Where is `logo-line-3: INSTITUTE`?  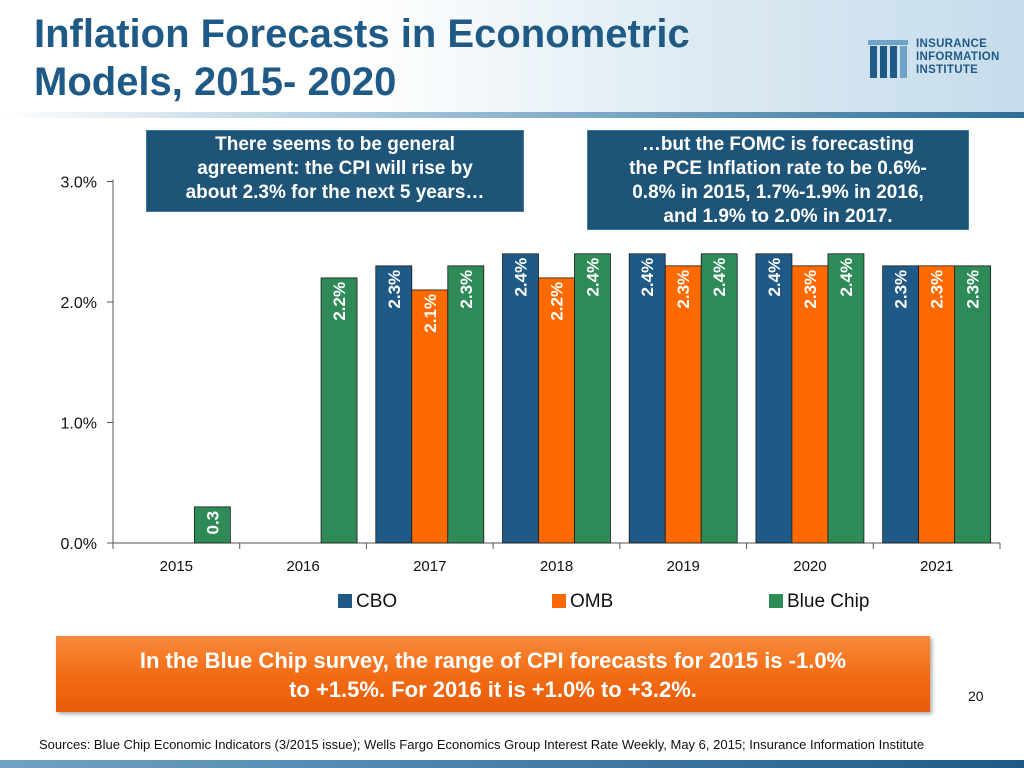
logo-line-3: INSTITUTE is located at coordinates (947, 70).